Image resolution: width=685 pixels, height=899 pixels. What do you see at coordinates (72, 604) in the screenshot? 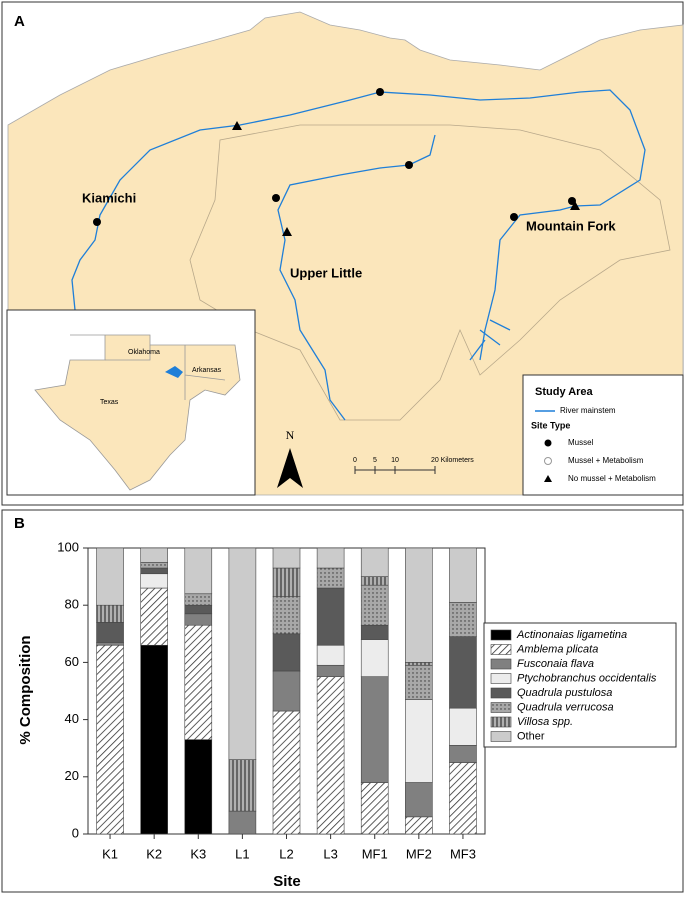
I see `y-tick-label: 80` at bounding box center [72, 604].